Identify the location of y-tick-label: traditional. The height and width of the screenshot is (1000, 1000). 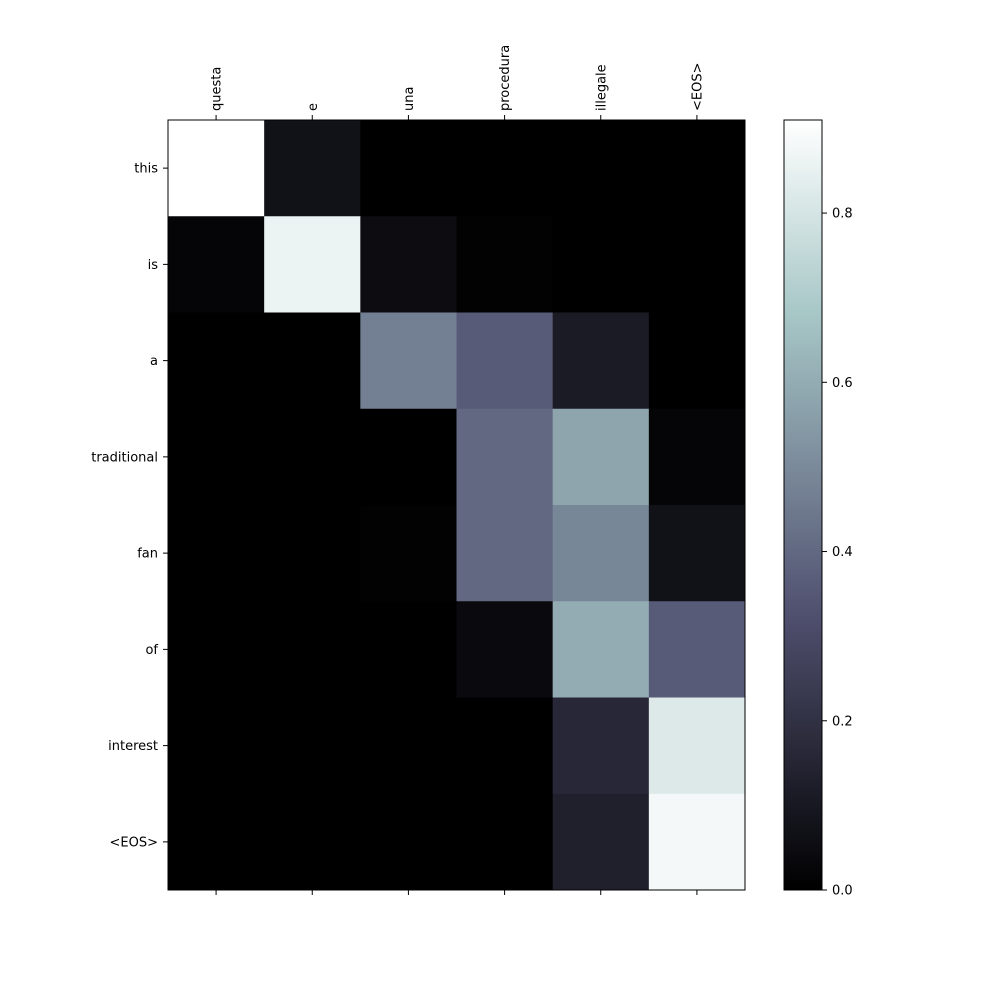
(124, 457).